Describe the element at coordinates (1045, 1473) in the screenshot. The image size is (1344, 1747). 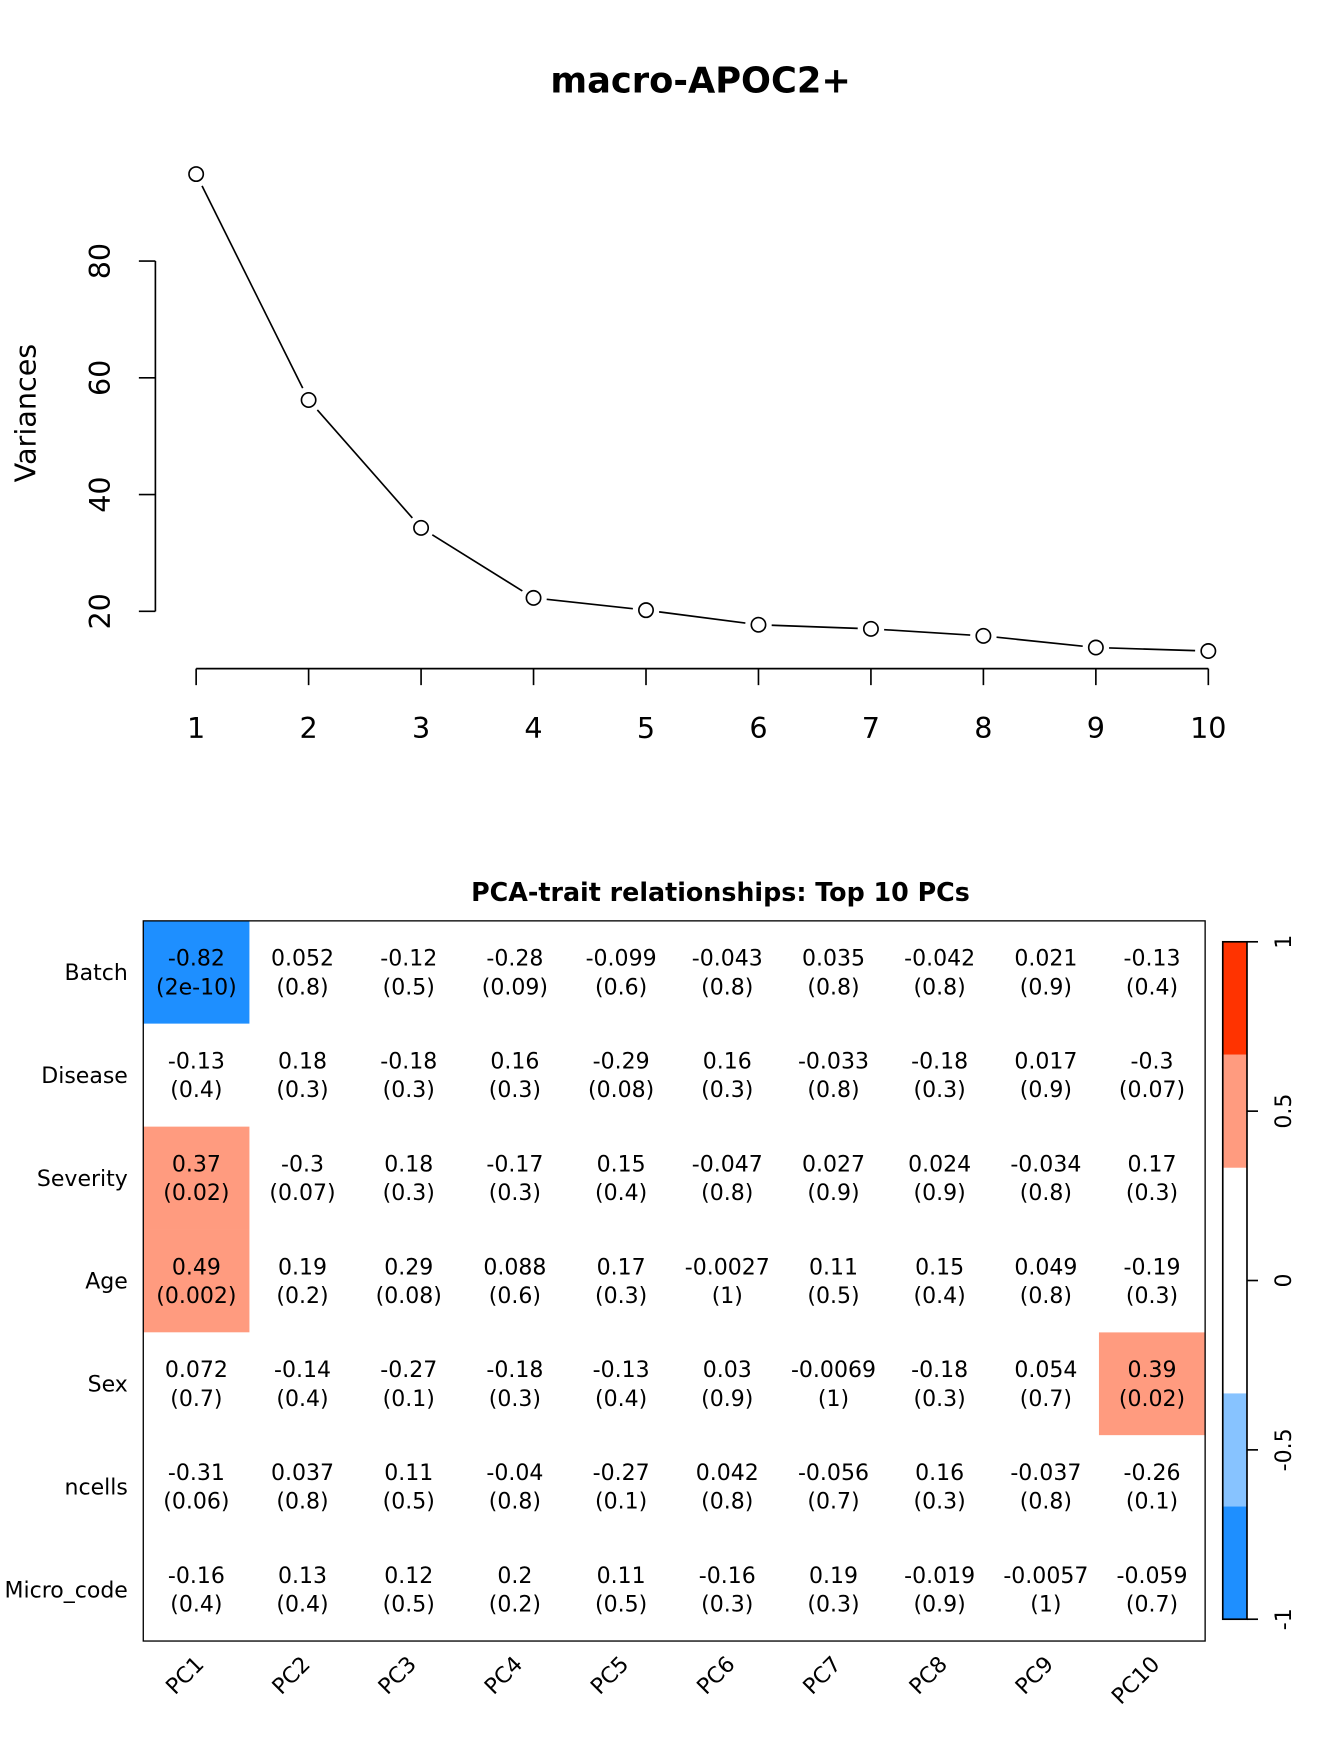
I see `cell-value: -0.037` at that location.